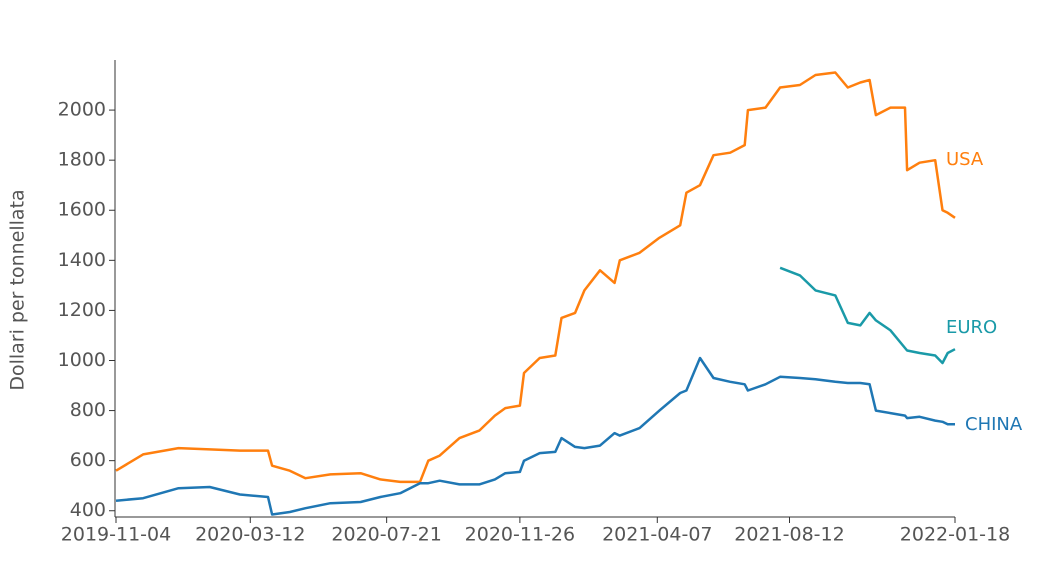  Describe the element at coordinates (82, 110) in the screenshot. I see `y-tick-label: 2000` at that location.